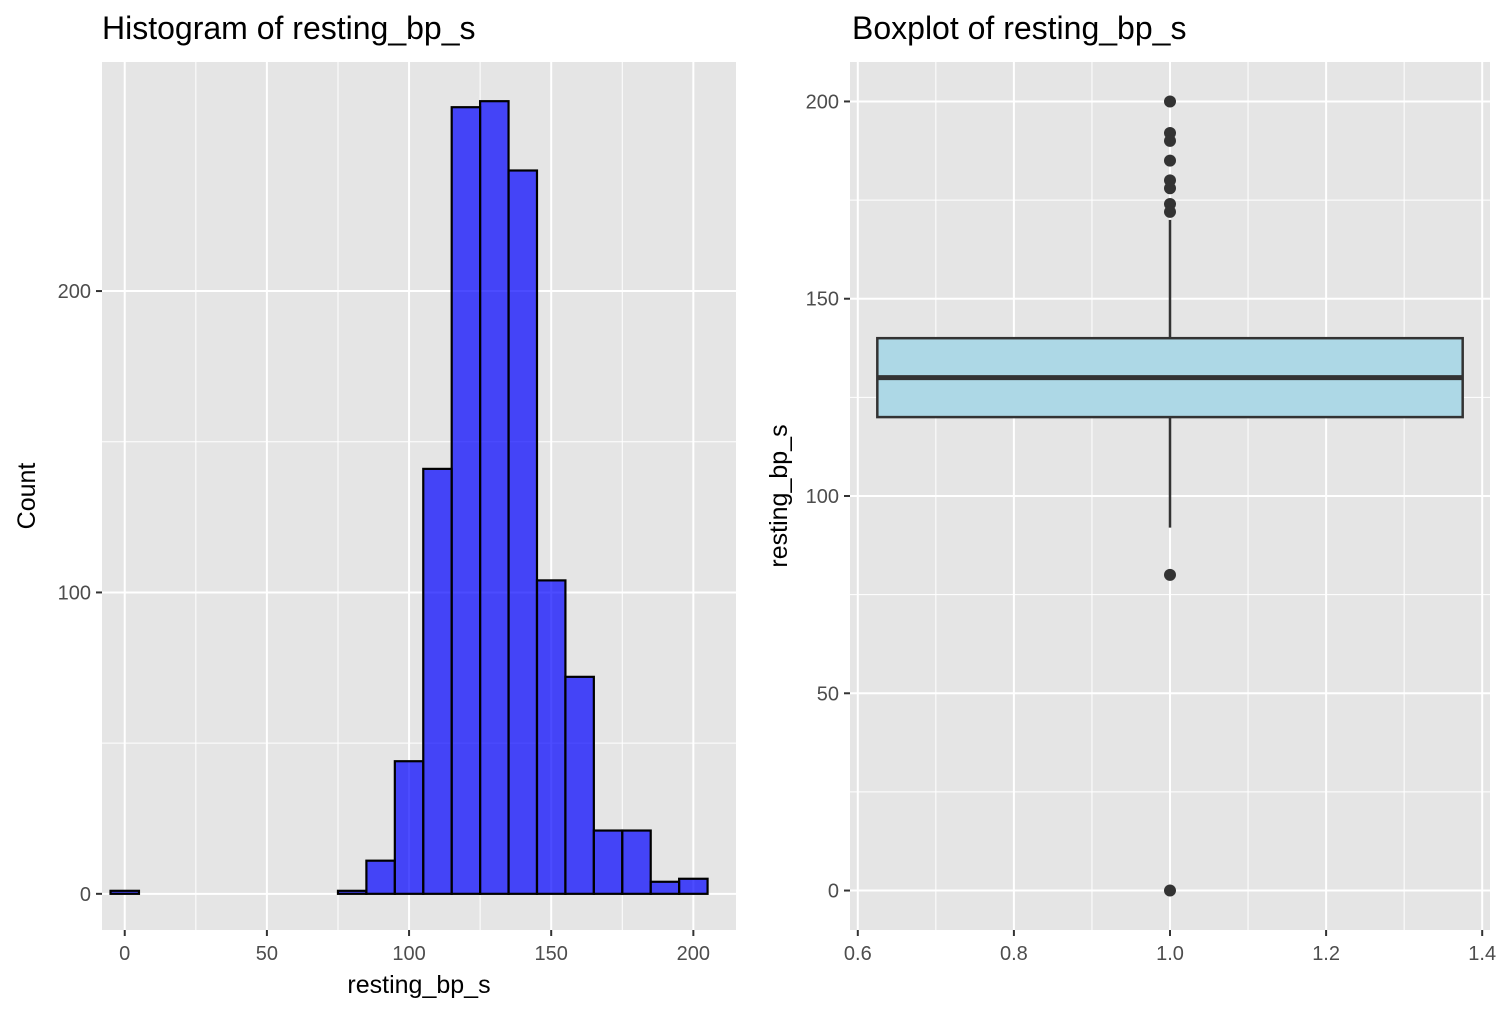  I want to click on boxplot-y-tick-label: 150, so click(822, 300).